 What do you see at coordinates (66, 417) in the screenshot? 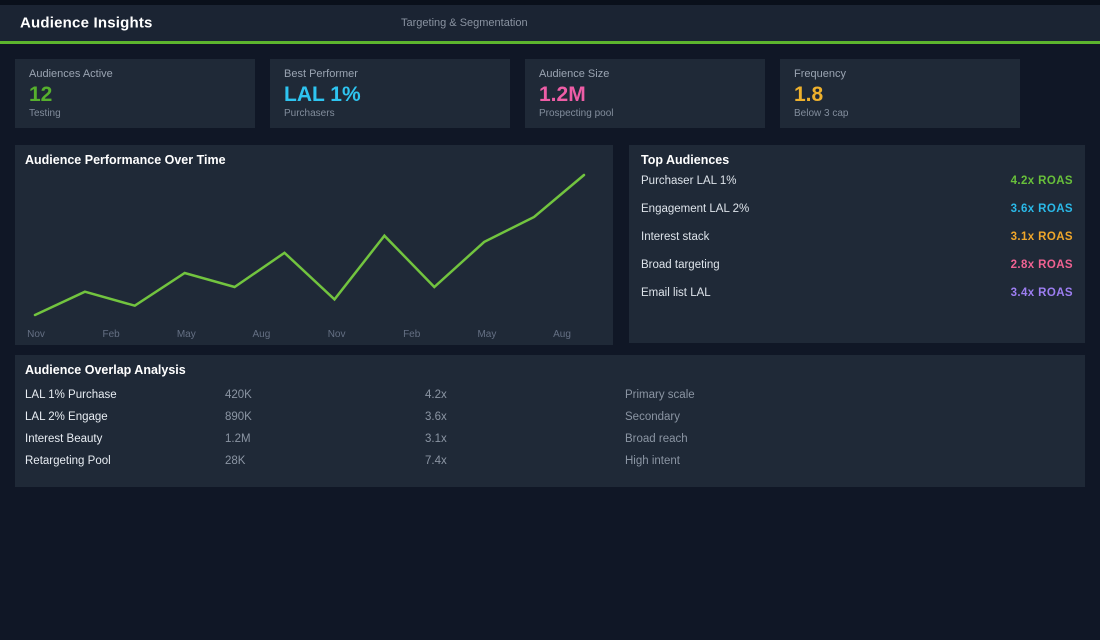
I see `overlap-name: LAL 2% Engage` at bounding box center [66, 417].